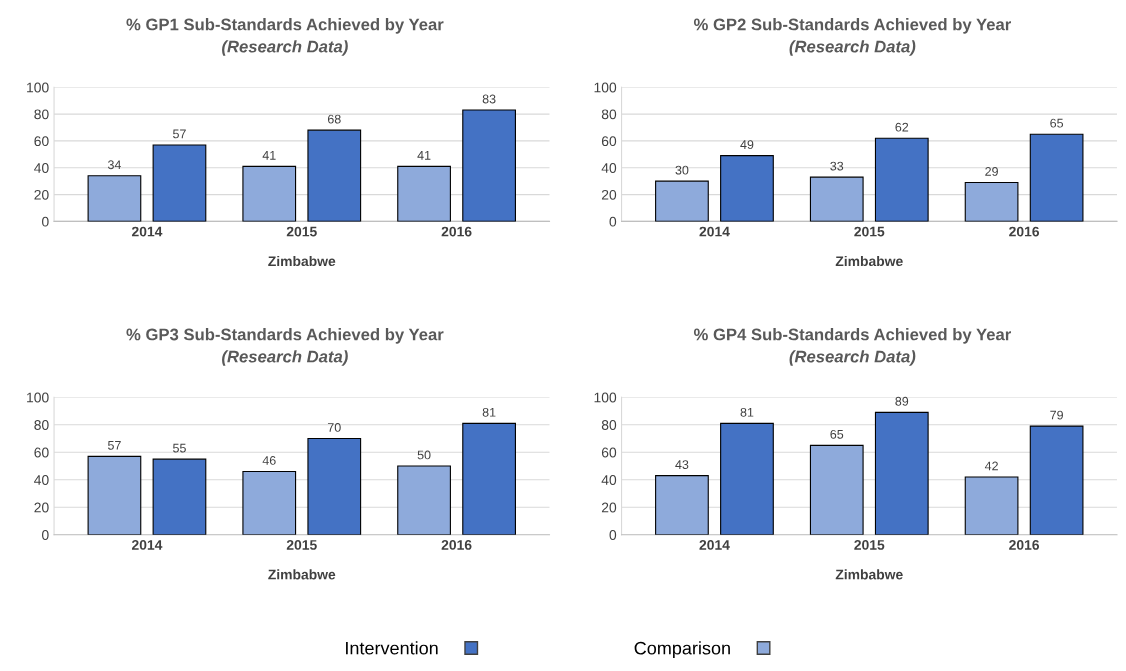  I want to click on data-label: 55, so click(179, 448).